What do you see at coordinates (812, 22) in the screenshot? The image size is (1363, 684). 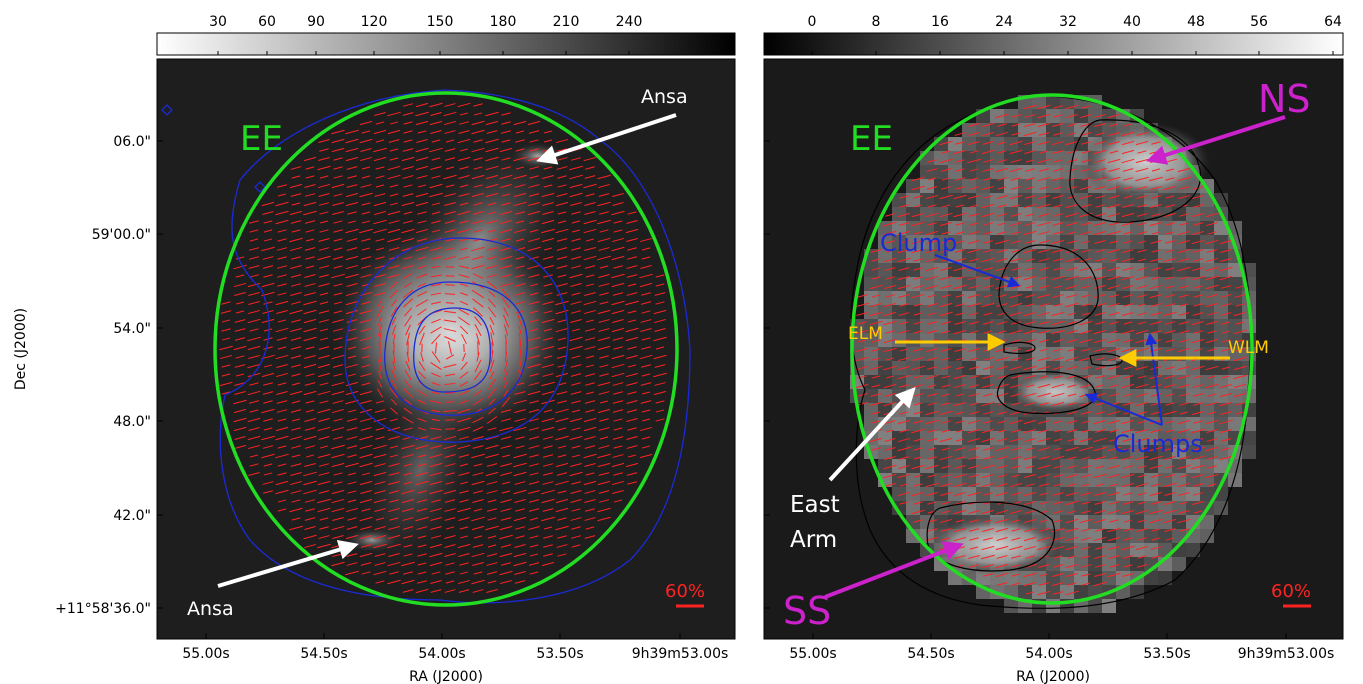 I see `colorbar-tick-label: 0` at bounding box center [812, 22].